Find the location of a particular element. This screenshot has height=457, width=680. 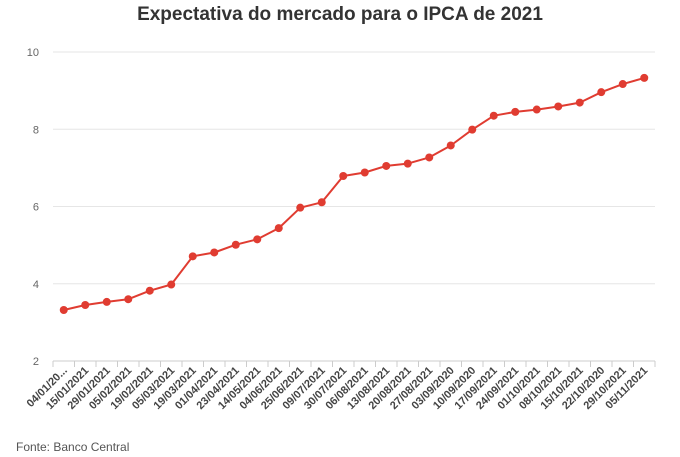

y-axis-ticks: 2 4 6 8 10 is located at coordinates (33, 207).